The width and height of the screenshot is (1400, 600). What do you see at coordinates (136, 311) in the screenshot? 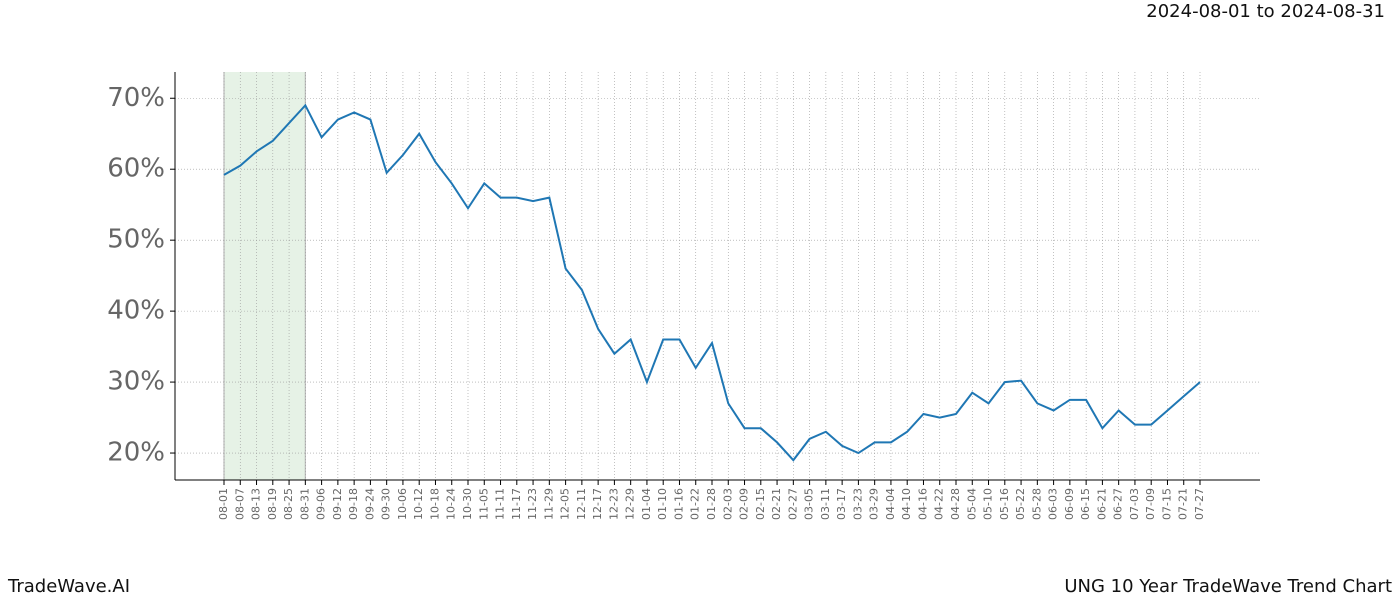
I see `y-tick-label: 40%` at bounding box center [136, 311].